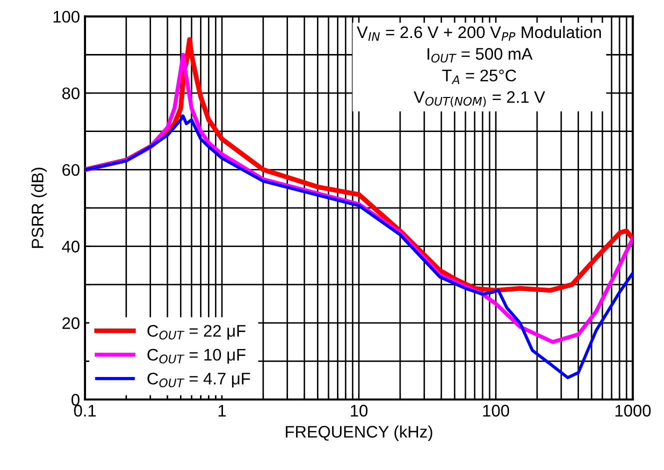 The width and height of the screenshot is (664, 470). What do you see at coordinates (359, 410) in the screenshot?
I see `x-tick-label: 10` at bounding box center [359, 410].